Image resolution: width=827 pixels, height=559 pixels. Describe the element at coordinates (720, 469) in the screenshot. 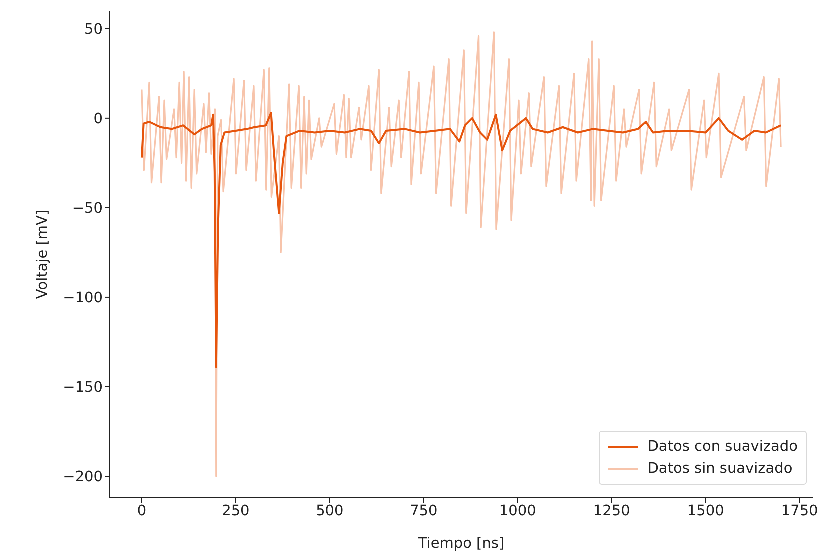

I see `legend-label: Datos sin suavizado` at that location.